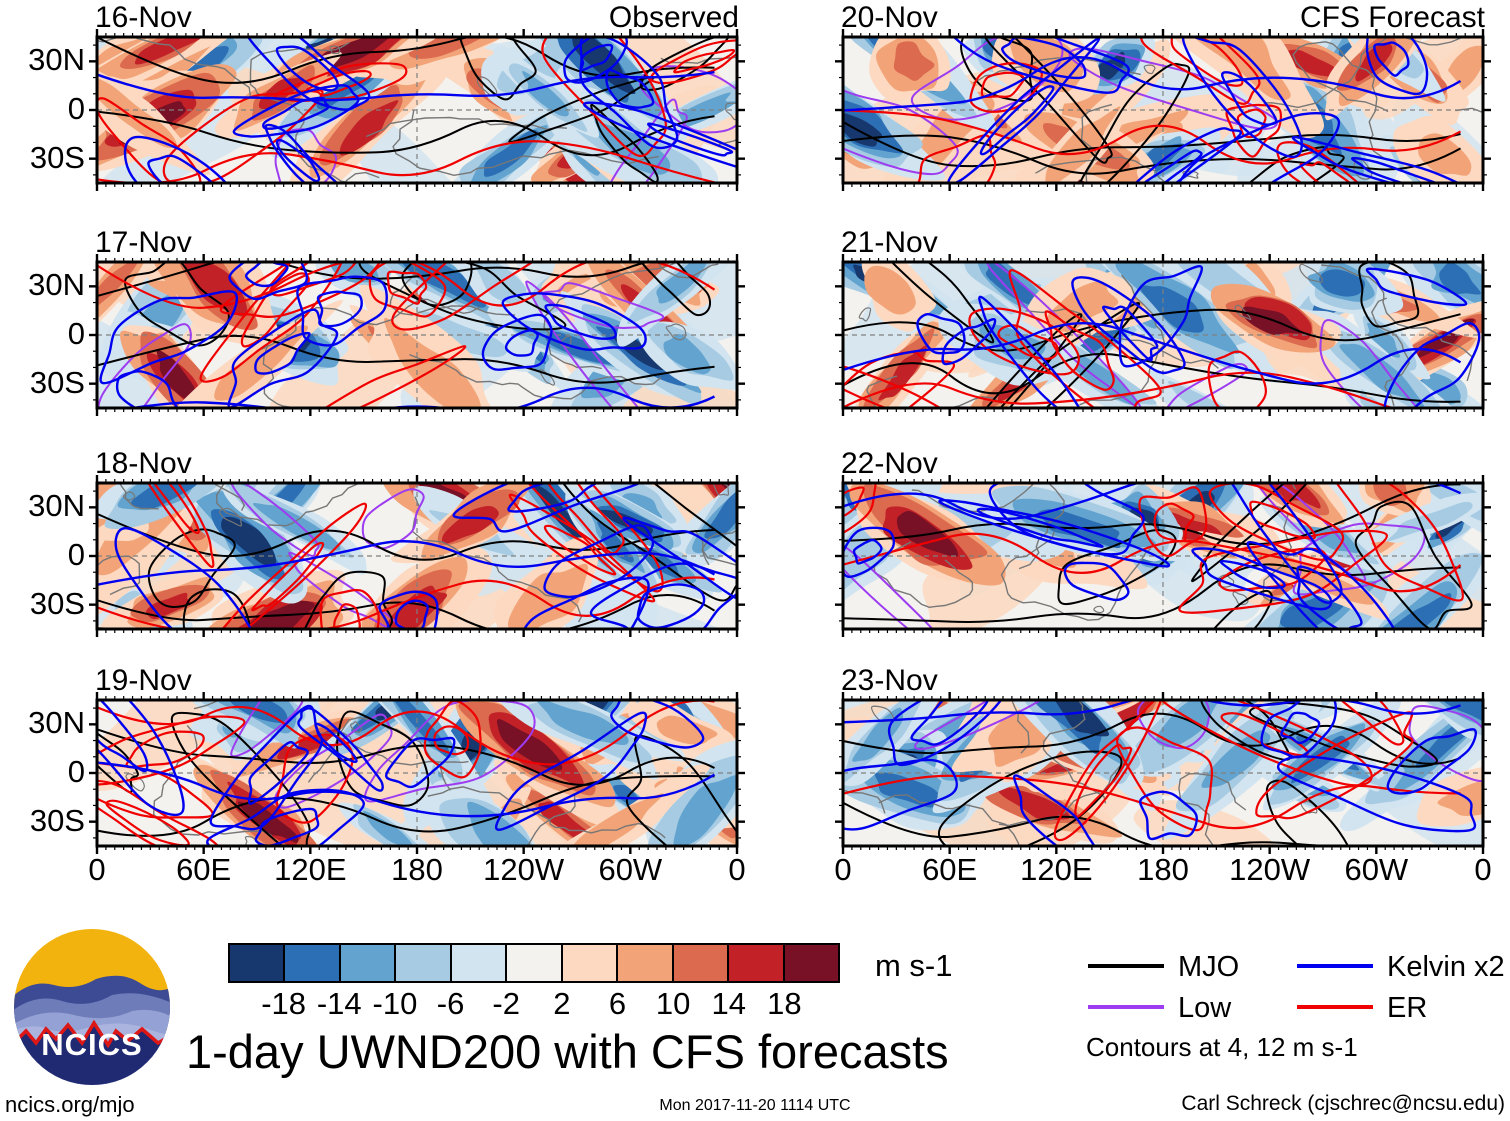 This screenshot has width=1510, height=1121. What do you see at coordinates (1392, 17) in the screenshot?
I see `column-header-cfs-forecast: CFS Forecast` at bounding box center [1392, 17].